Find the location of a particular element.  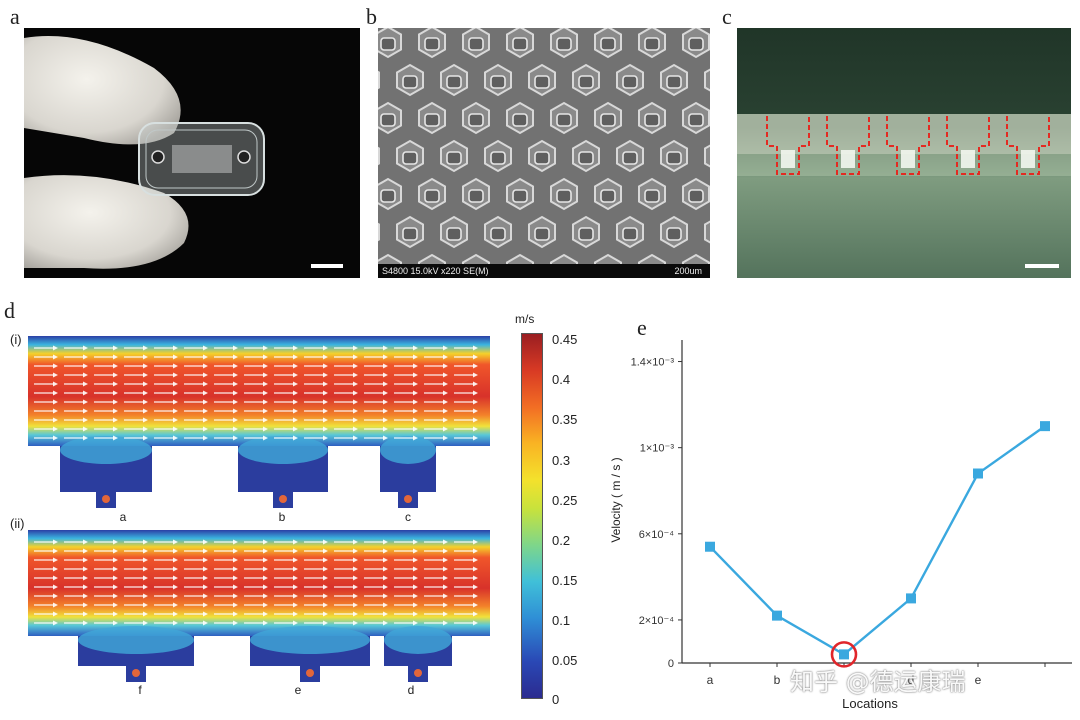

colorbar-tick: 0.25 is located at coordinates (565, 500).